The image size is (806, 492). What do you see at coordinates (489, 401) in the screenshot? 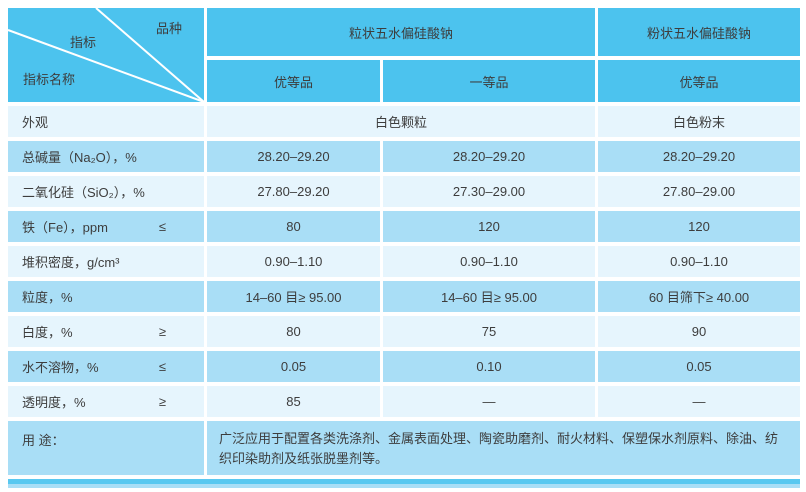
I see `cell-transparency-2: —` at bounding box center [489, 401].